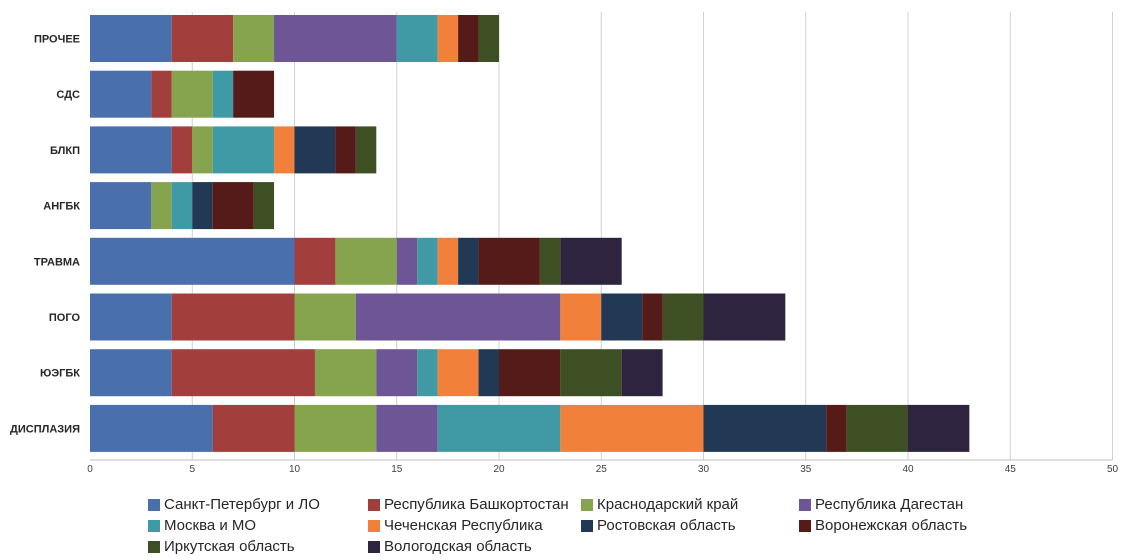 Image resolution: width=1124 pixels, height=560 pixels. I want to click on legend-item: Краснодарский край, so click(690, 504).